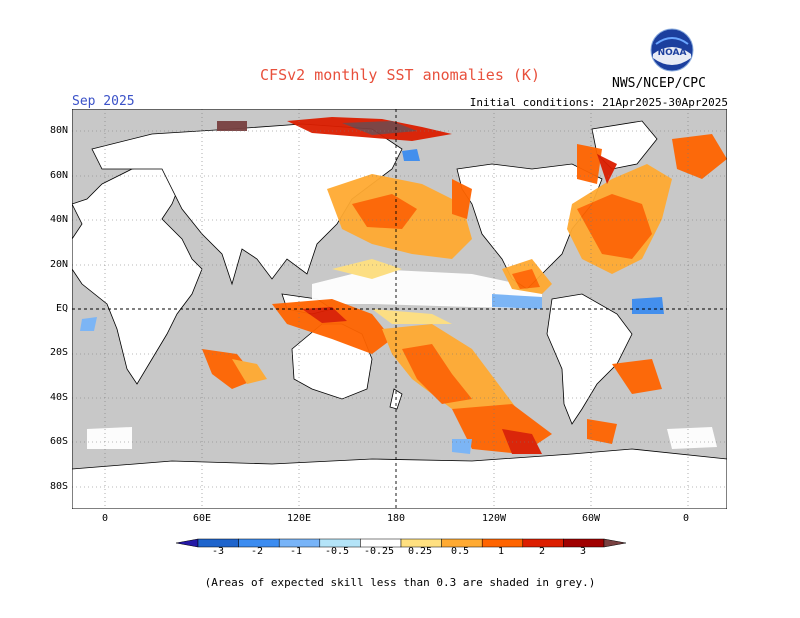 This screenshot has height=618, width=800. I want to click on colorbar-label: -1, so click(296, 551).